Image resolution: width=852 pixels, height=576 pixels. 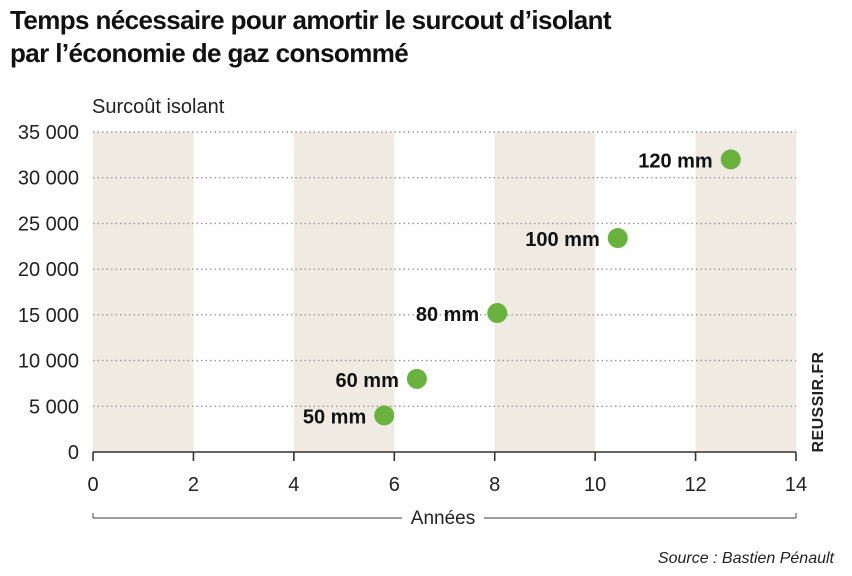 I want to click on data-point-label: 120 mm, so click(x=675, y=161).